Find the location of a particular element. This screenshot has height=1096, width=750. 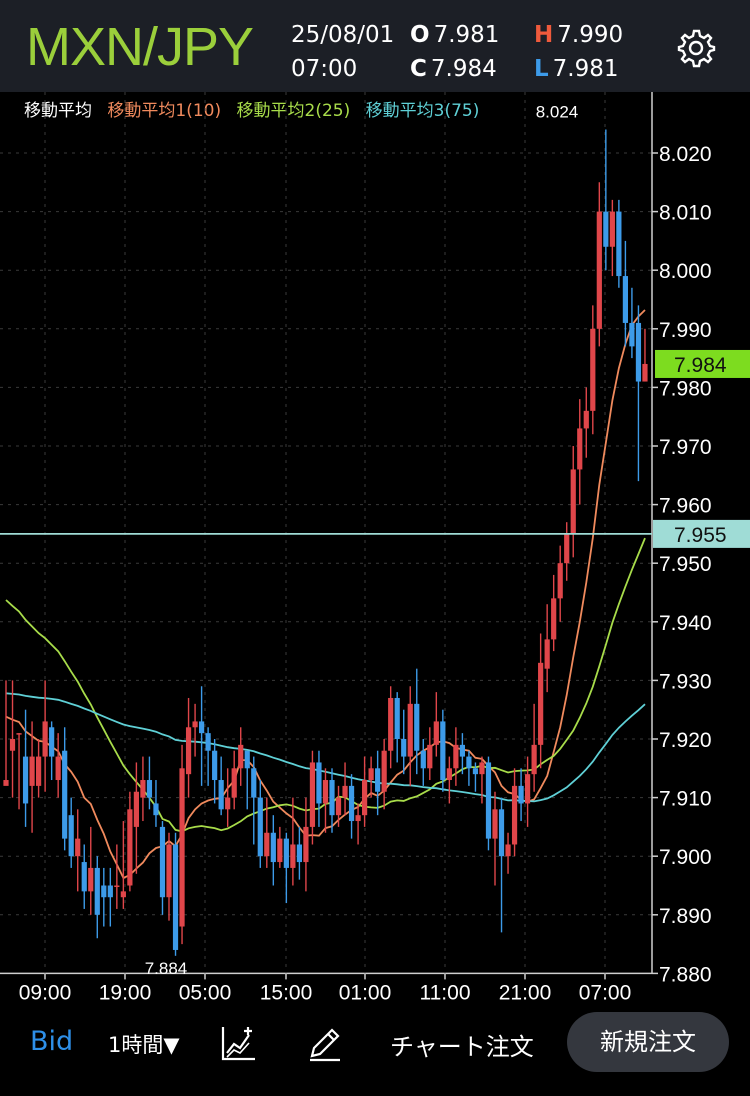

ma1-legend: 移動平均1(10) is located at coordinates (164, 111).